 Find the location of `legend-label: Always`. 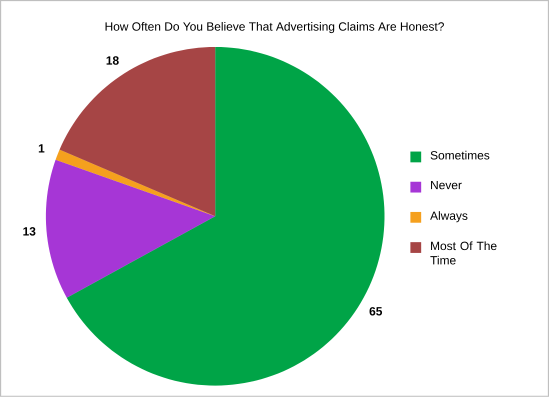

legend-label: Always is located at coordinates (449, 216).